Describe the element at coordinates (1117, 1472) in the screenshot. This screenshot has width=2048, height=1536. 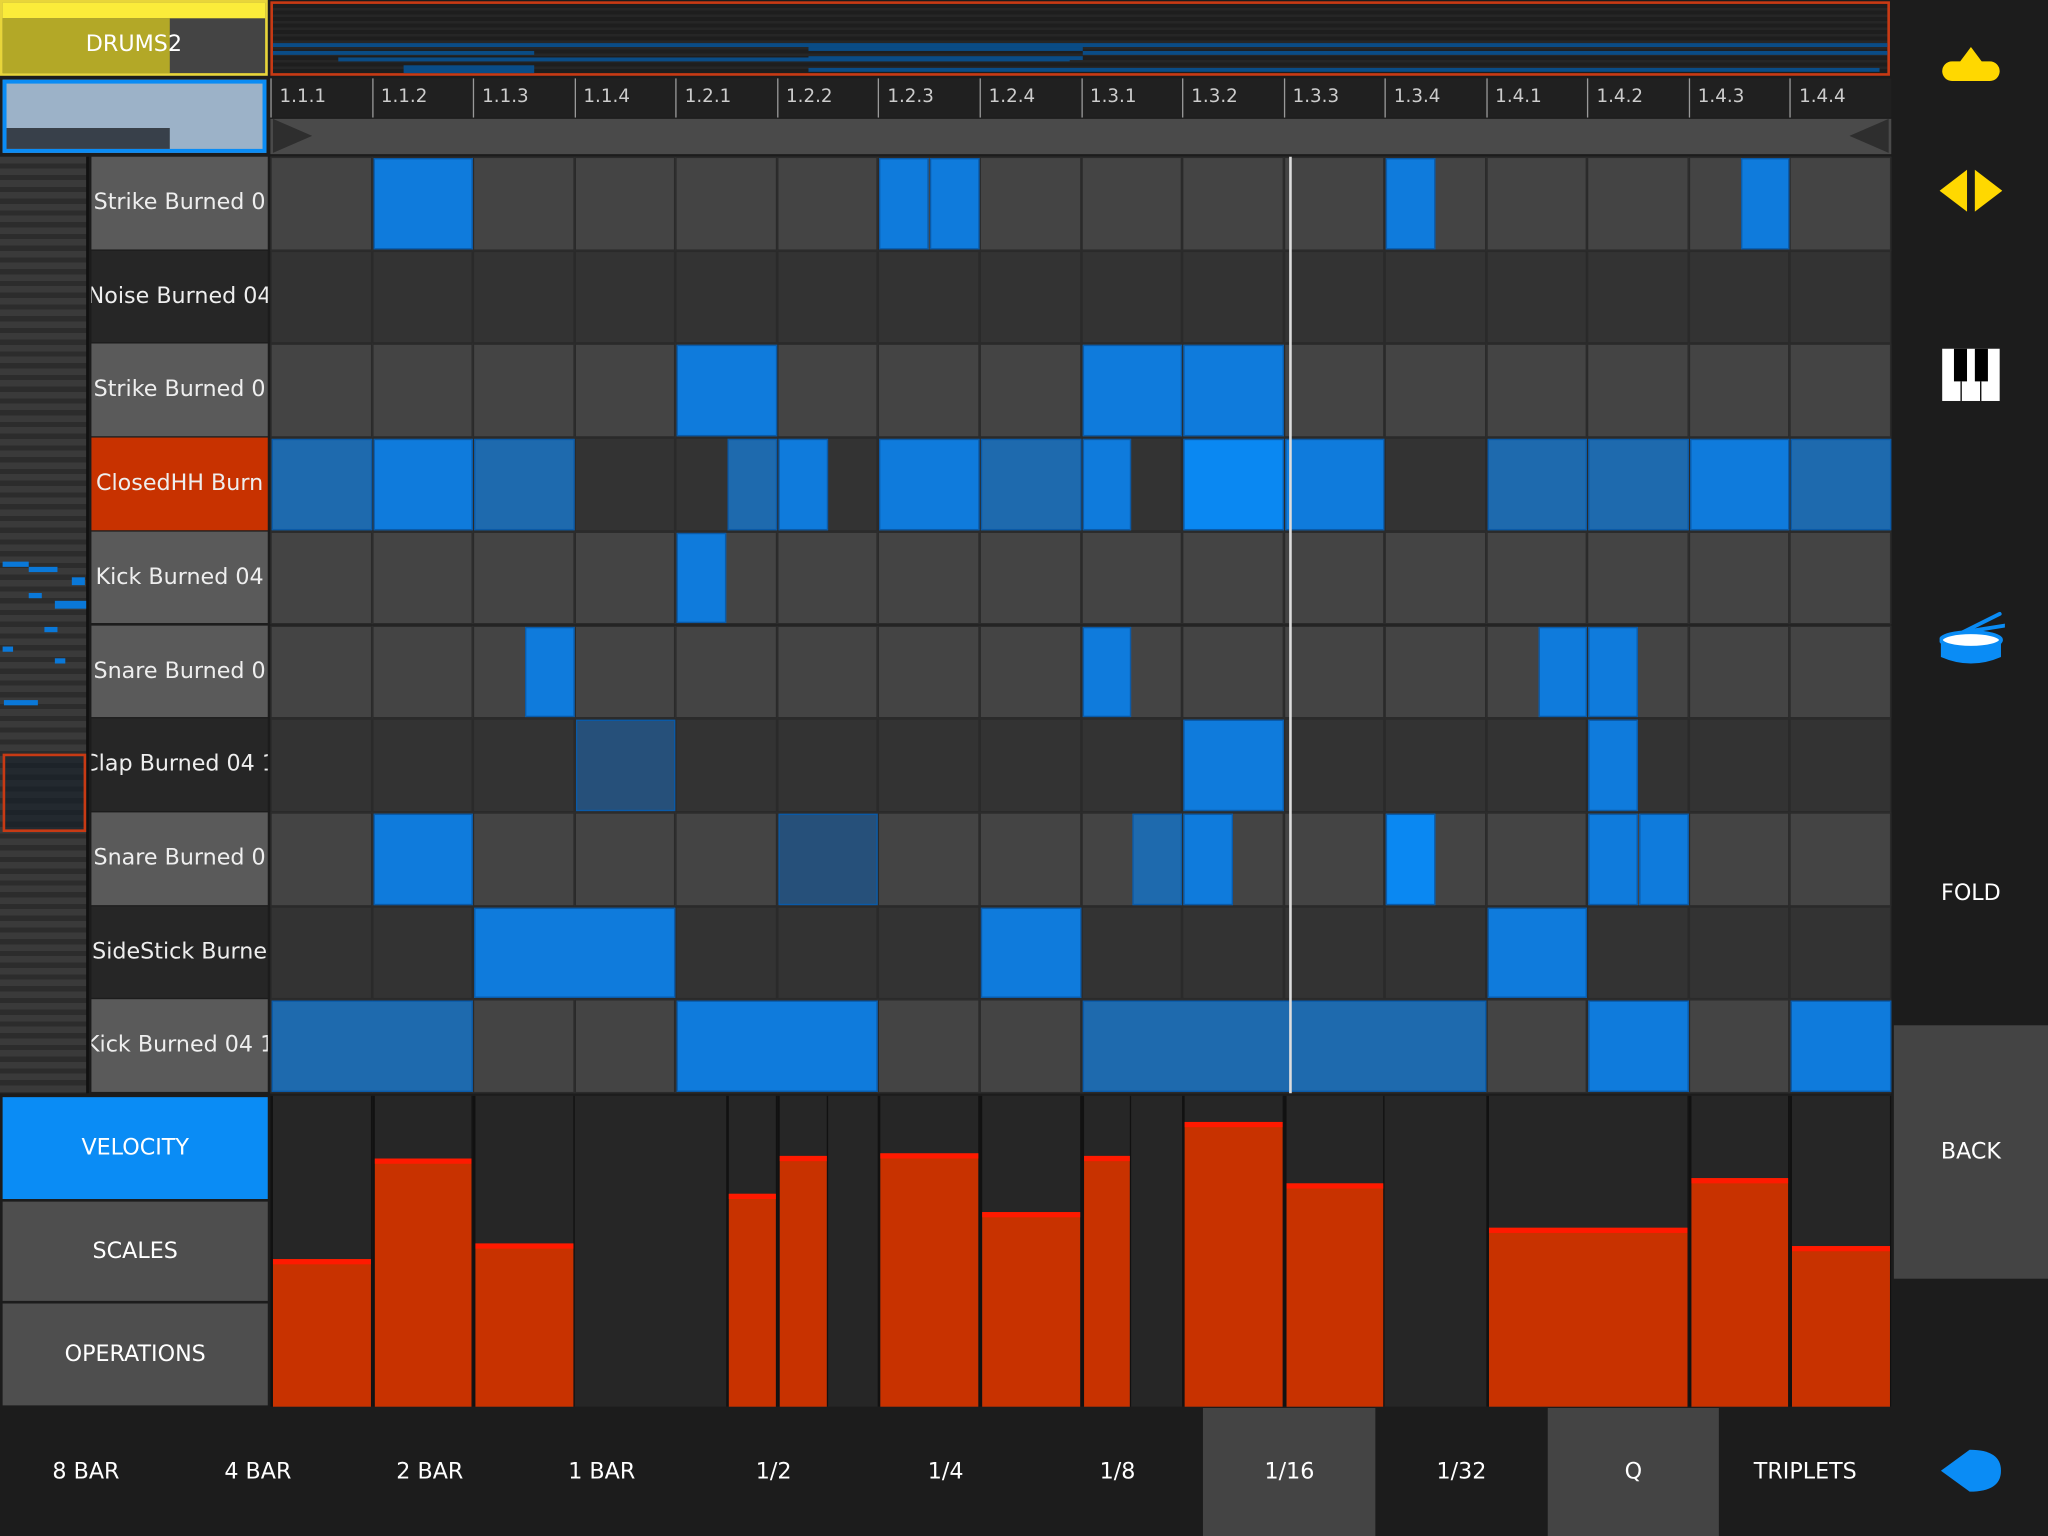
I see `resolution-button: 1/8` at that location.